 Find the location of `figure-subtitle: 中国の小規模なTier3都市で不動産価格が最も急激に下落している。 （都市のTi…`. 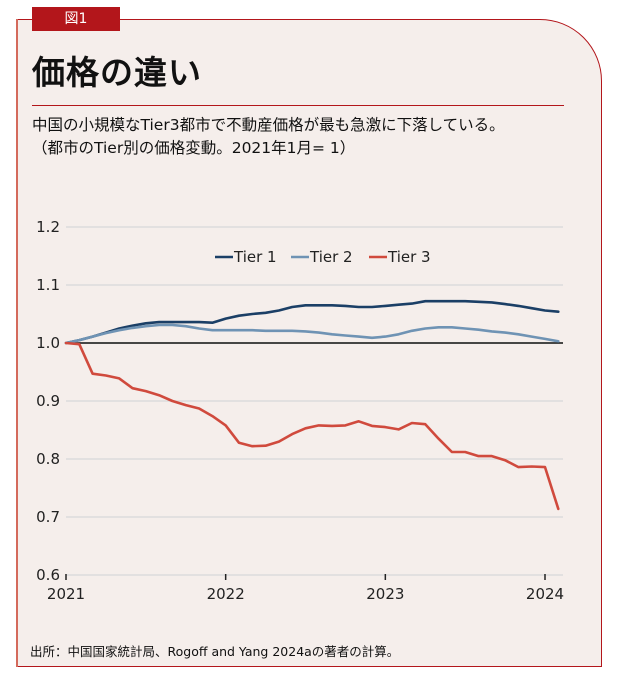

figure-subtitle: 中国の小規模なTier3都市で不動産価格が最も急激に下落している。 （都市のTi… is located at coordinates (268, 137).